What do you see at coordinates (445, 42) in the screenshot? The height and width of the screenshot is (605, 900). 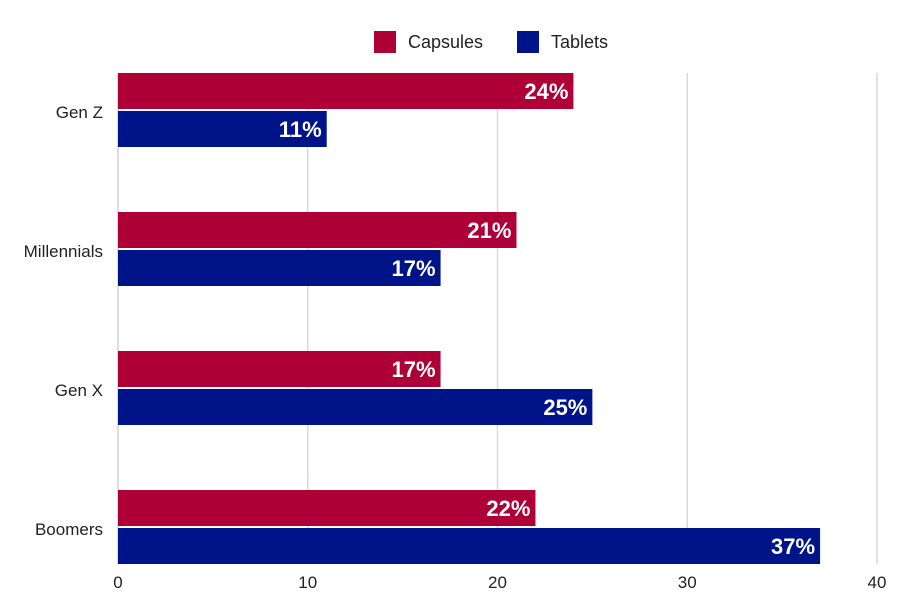 I see `legend-label: Capsules` at bounding box center [445, 42].